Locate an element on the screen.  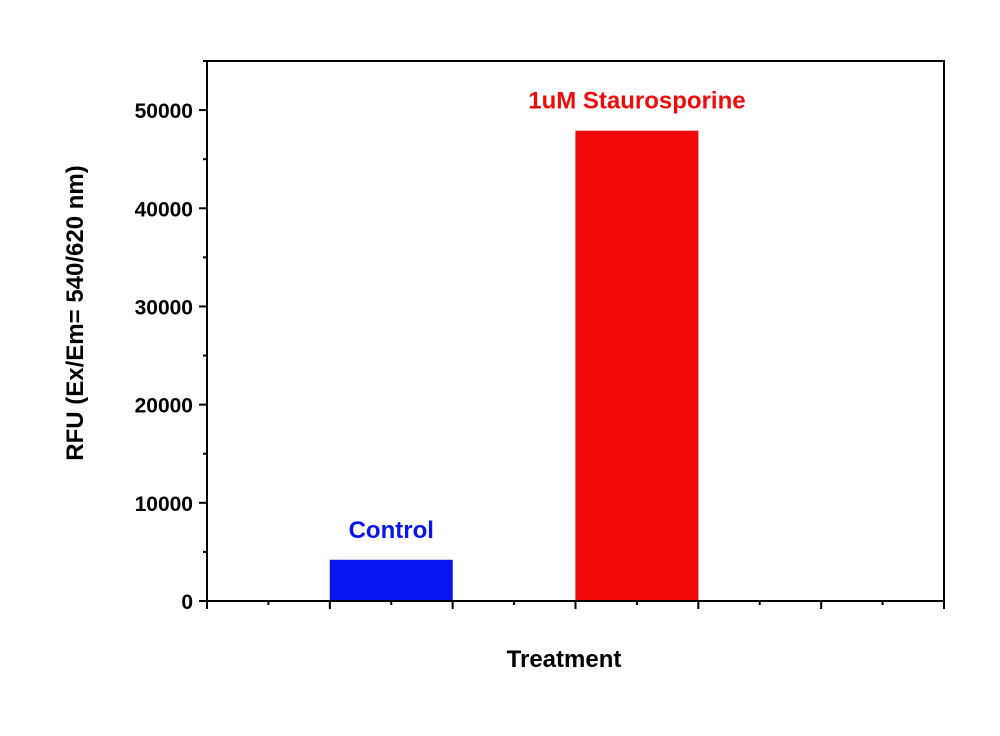
y-axis-title: RFU (Ex/Em= 540/620 nm) is located at coordinates (75, 312).